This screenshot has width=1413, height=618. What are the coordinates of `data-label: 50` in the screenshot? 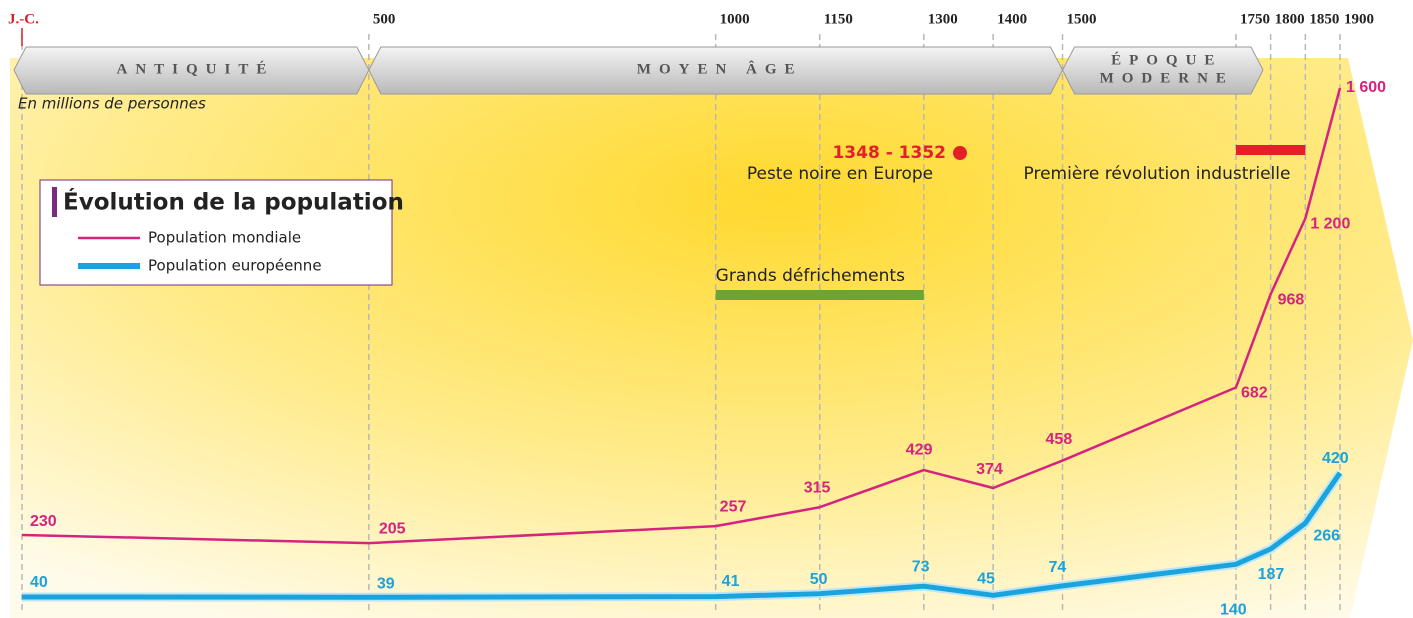 It's located at (819, 579).